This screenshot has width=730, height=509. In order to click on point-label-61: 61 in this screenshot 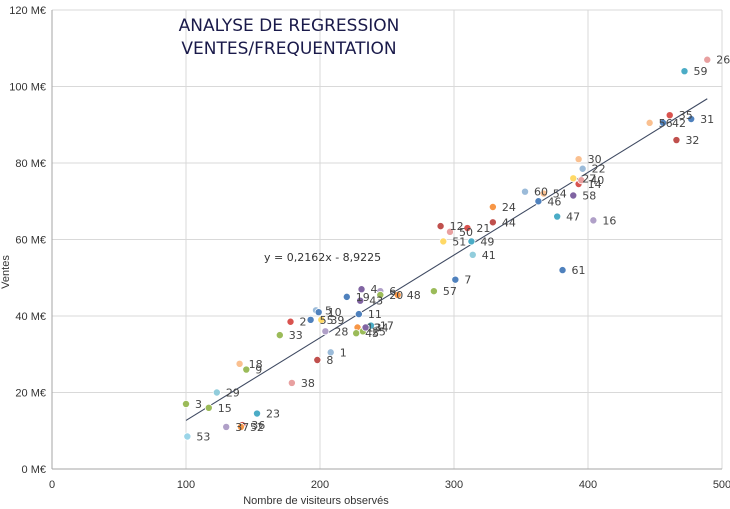, I will do `click(579, 270)`.